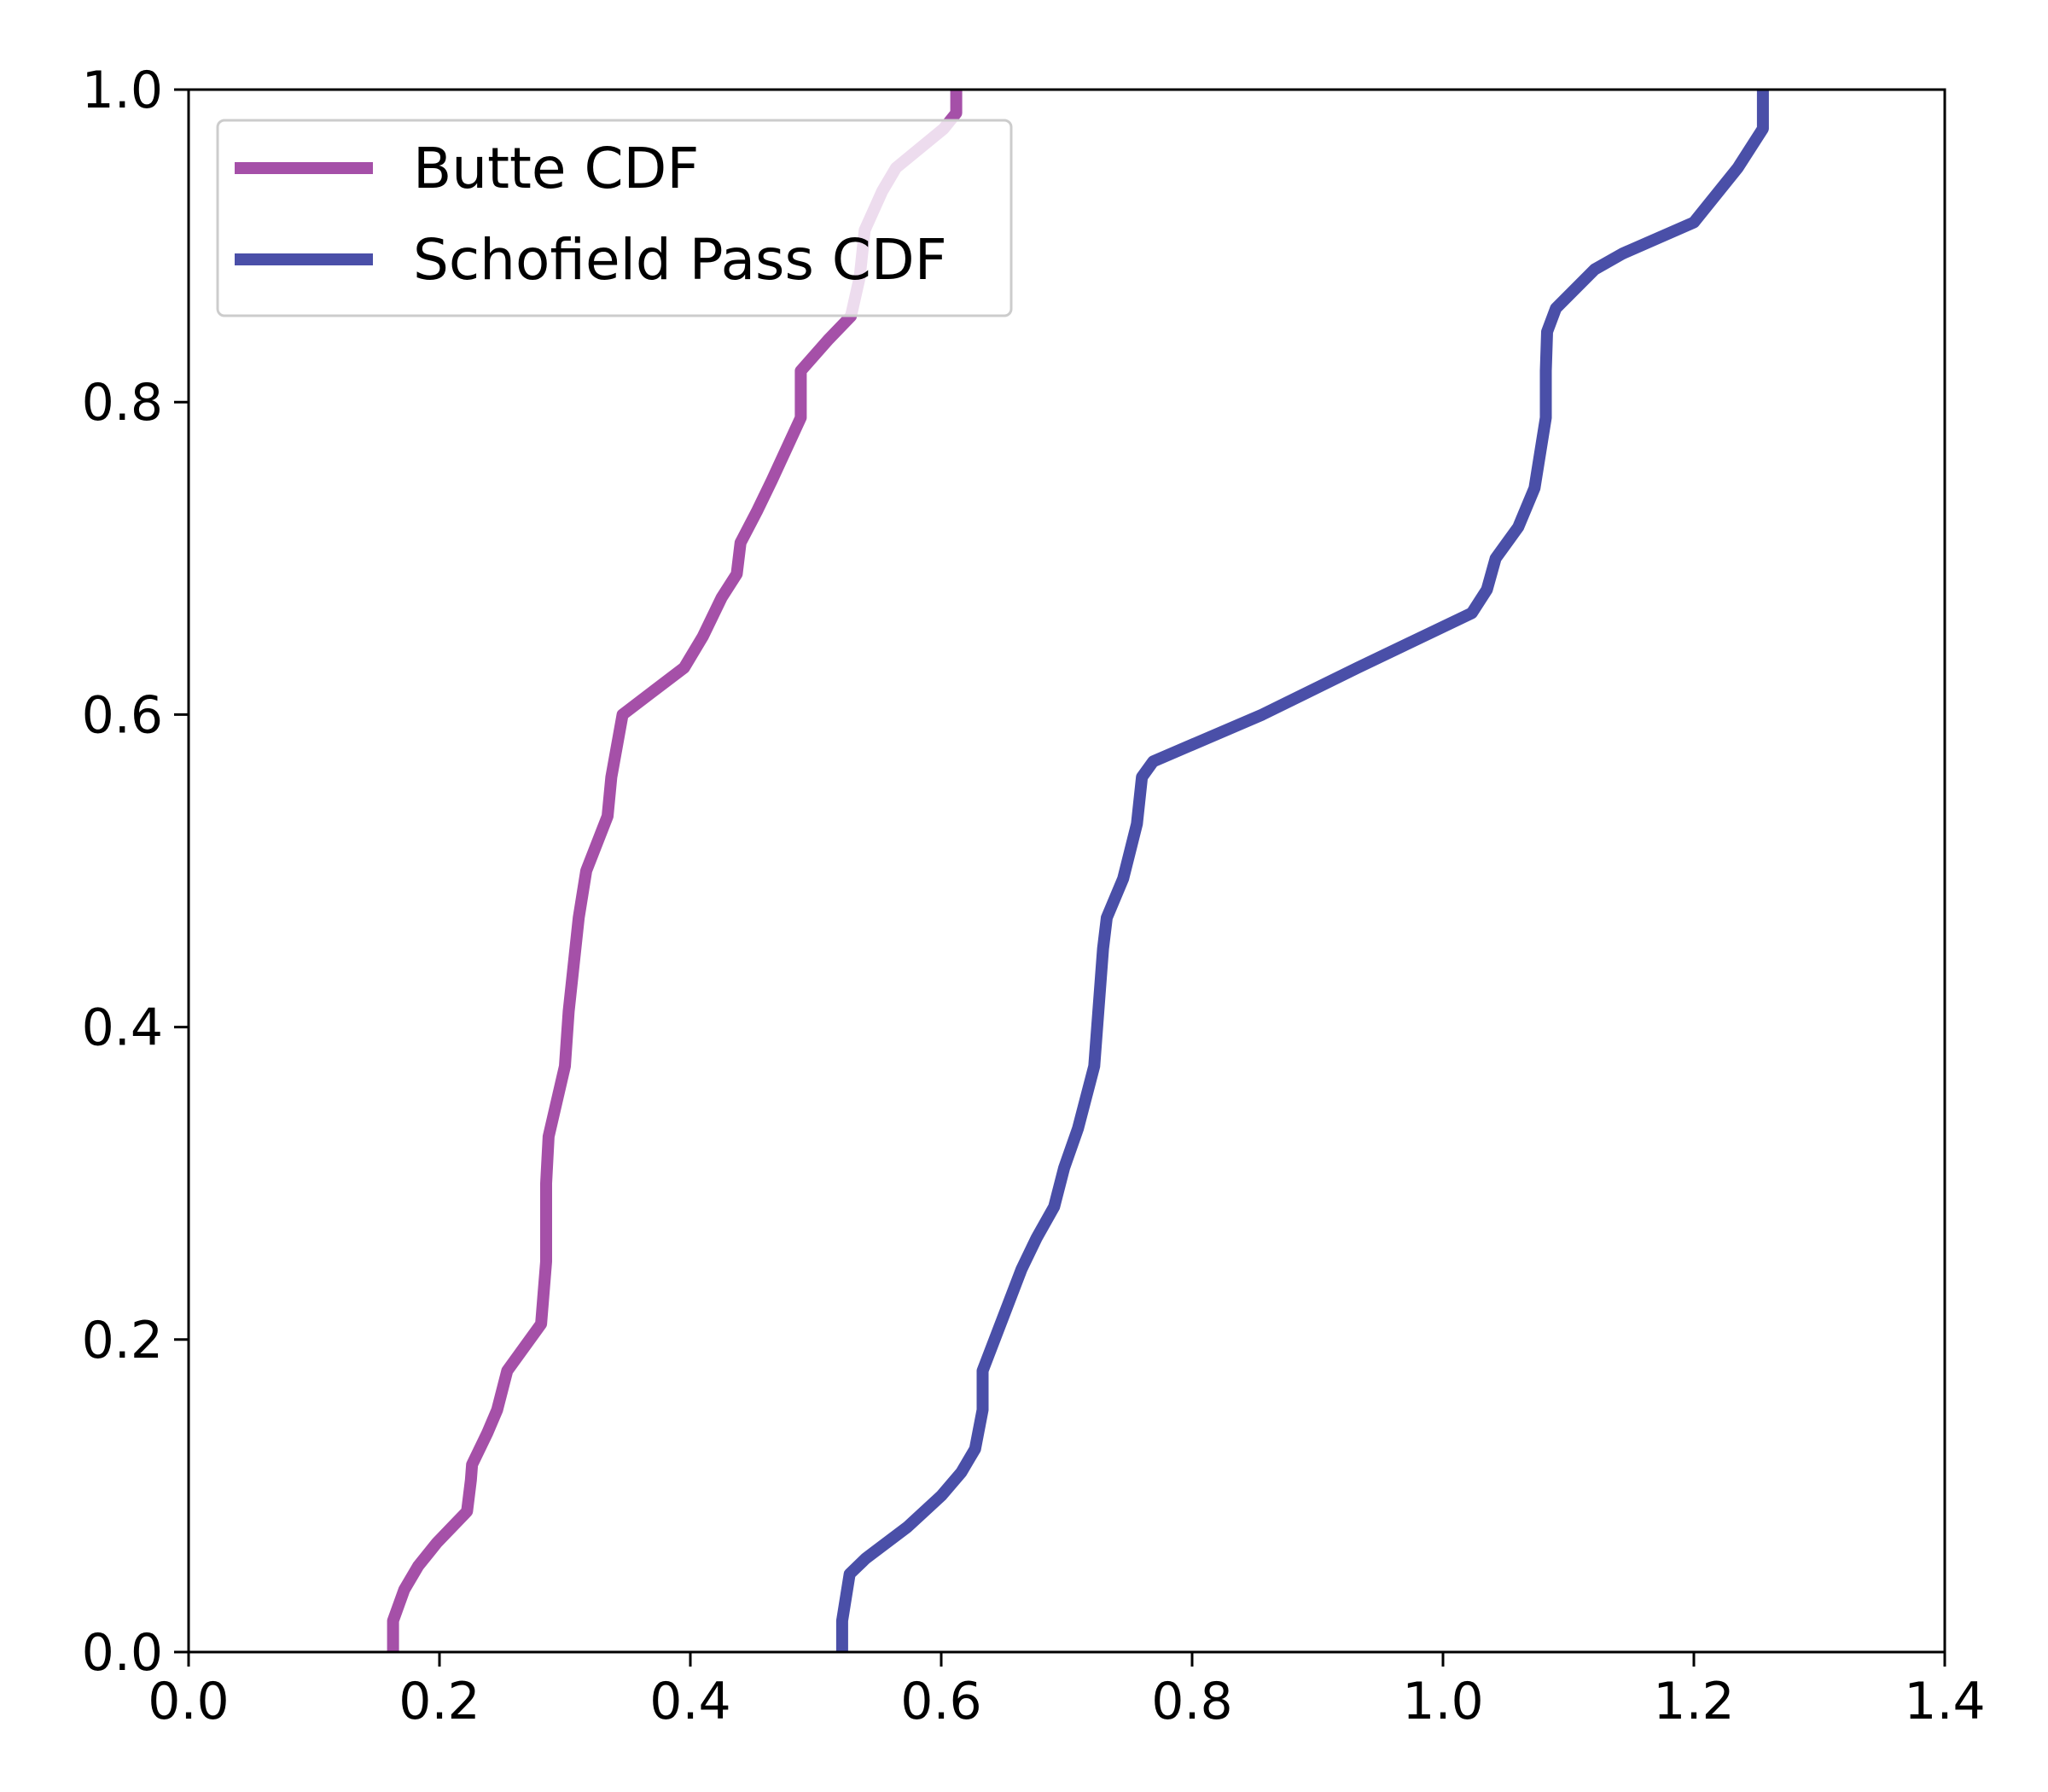 This screenshot has height=1792, width=2048. What do you see at coordinates (123, 90) in the screenshot?
I see `y-tick-label: 1.0` at bounding box center [123, 90].